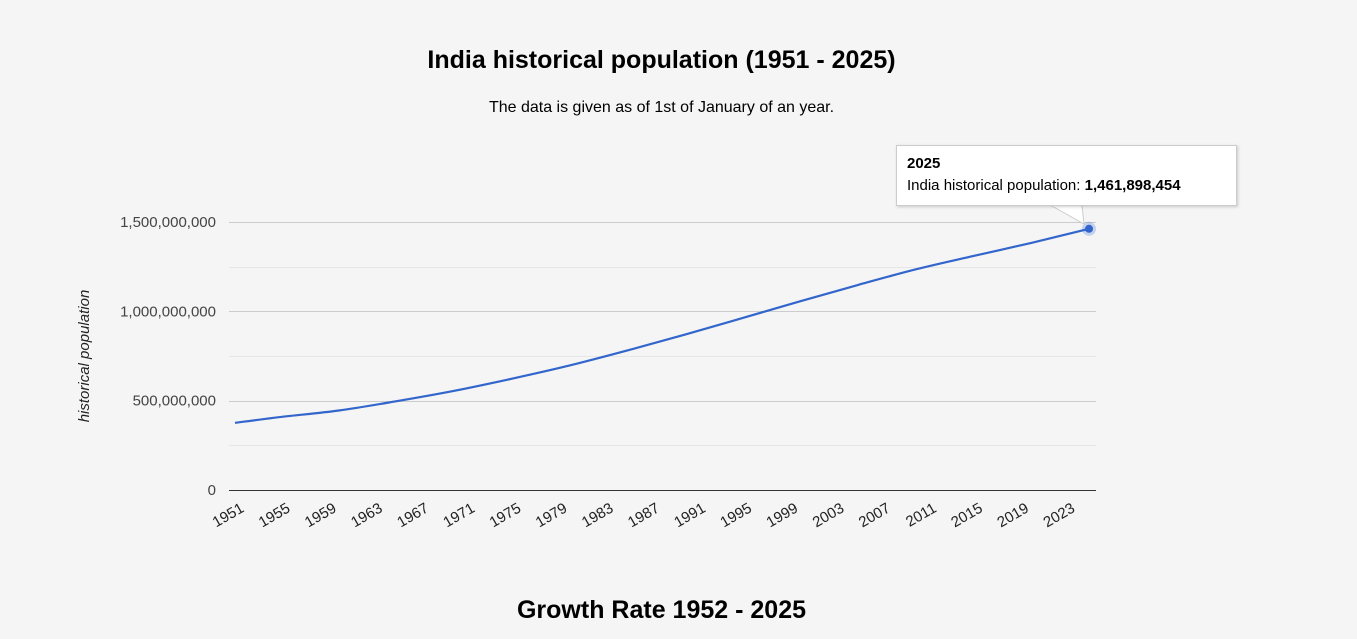 This screenshot has height=639, width=1357. What do you see at coordinates (84, 356) in the screenshot?
I see `y-axis-label: historical population` at bounding box center [84, 356].